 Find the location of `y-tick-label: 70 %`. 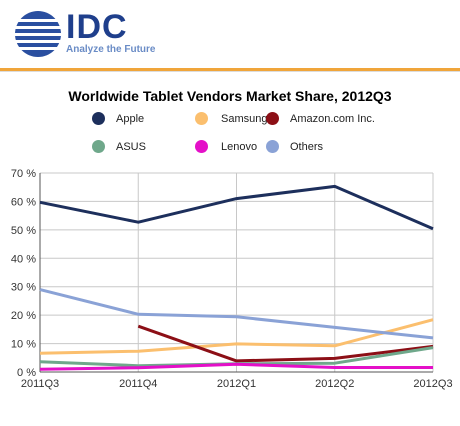

y-tick-label: 70 % is located at coordinates (23, 174).